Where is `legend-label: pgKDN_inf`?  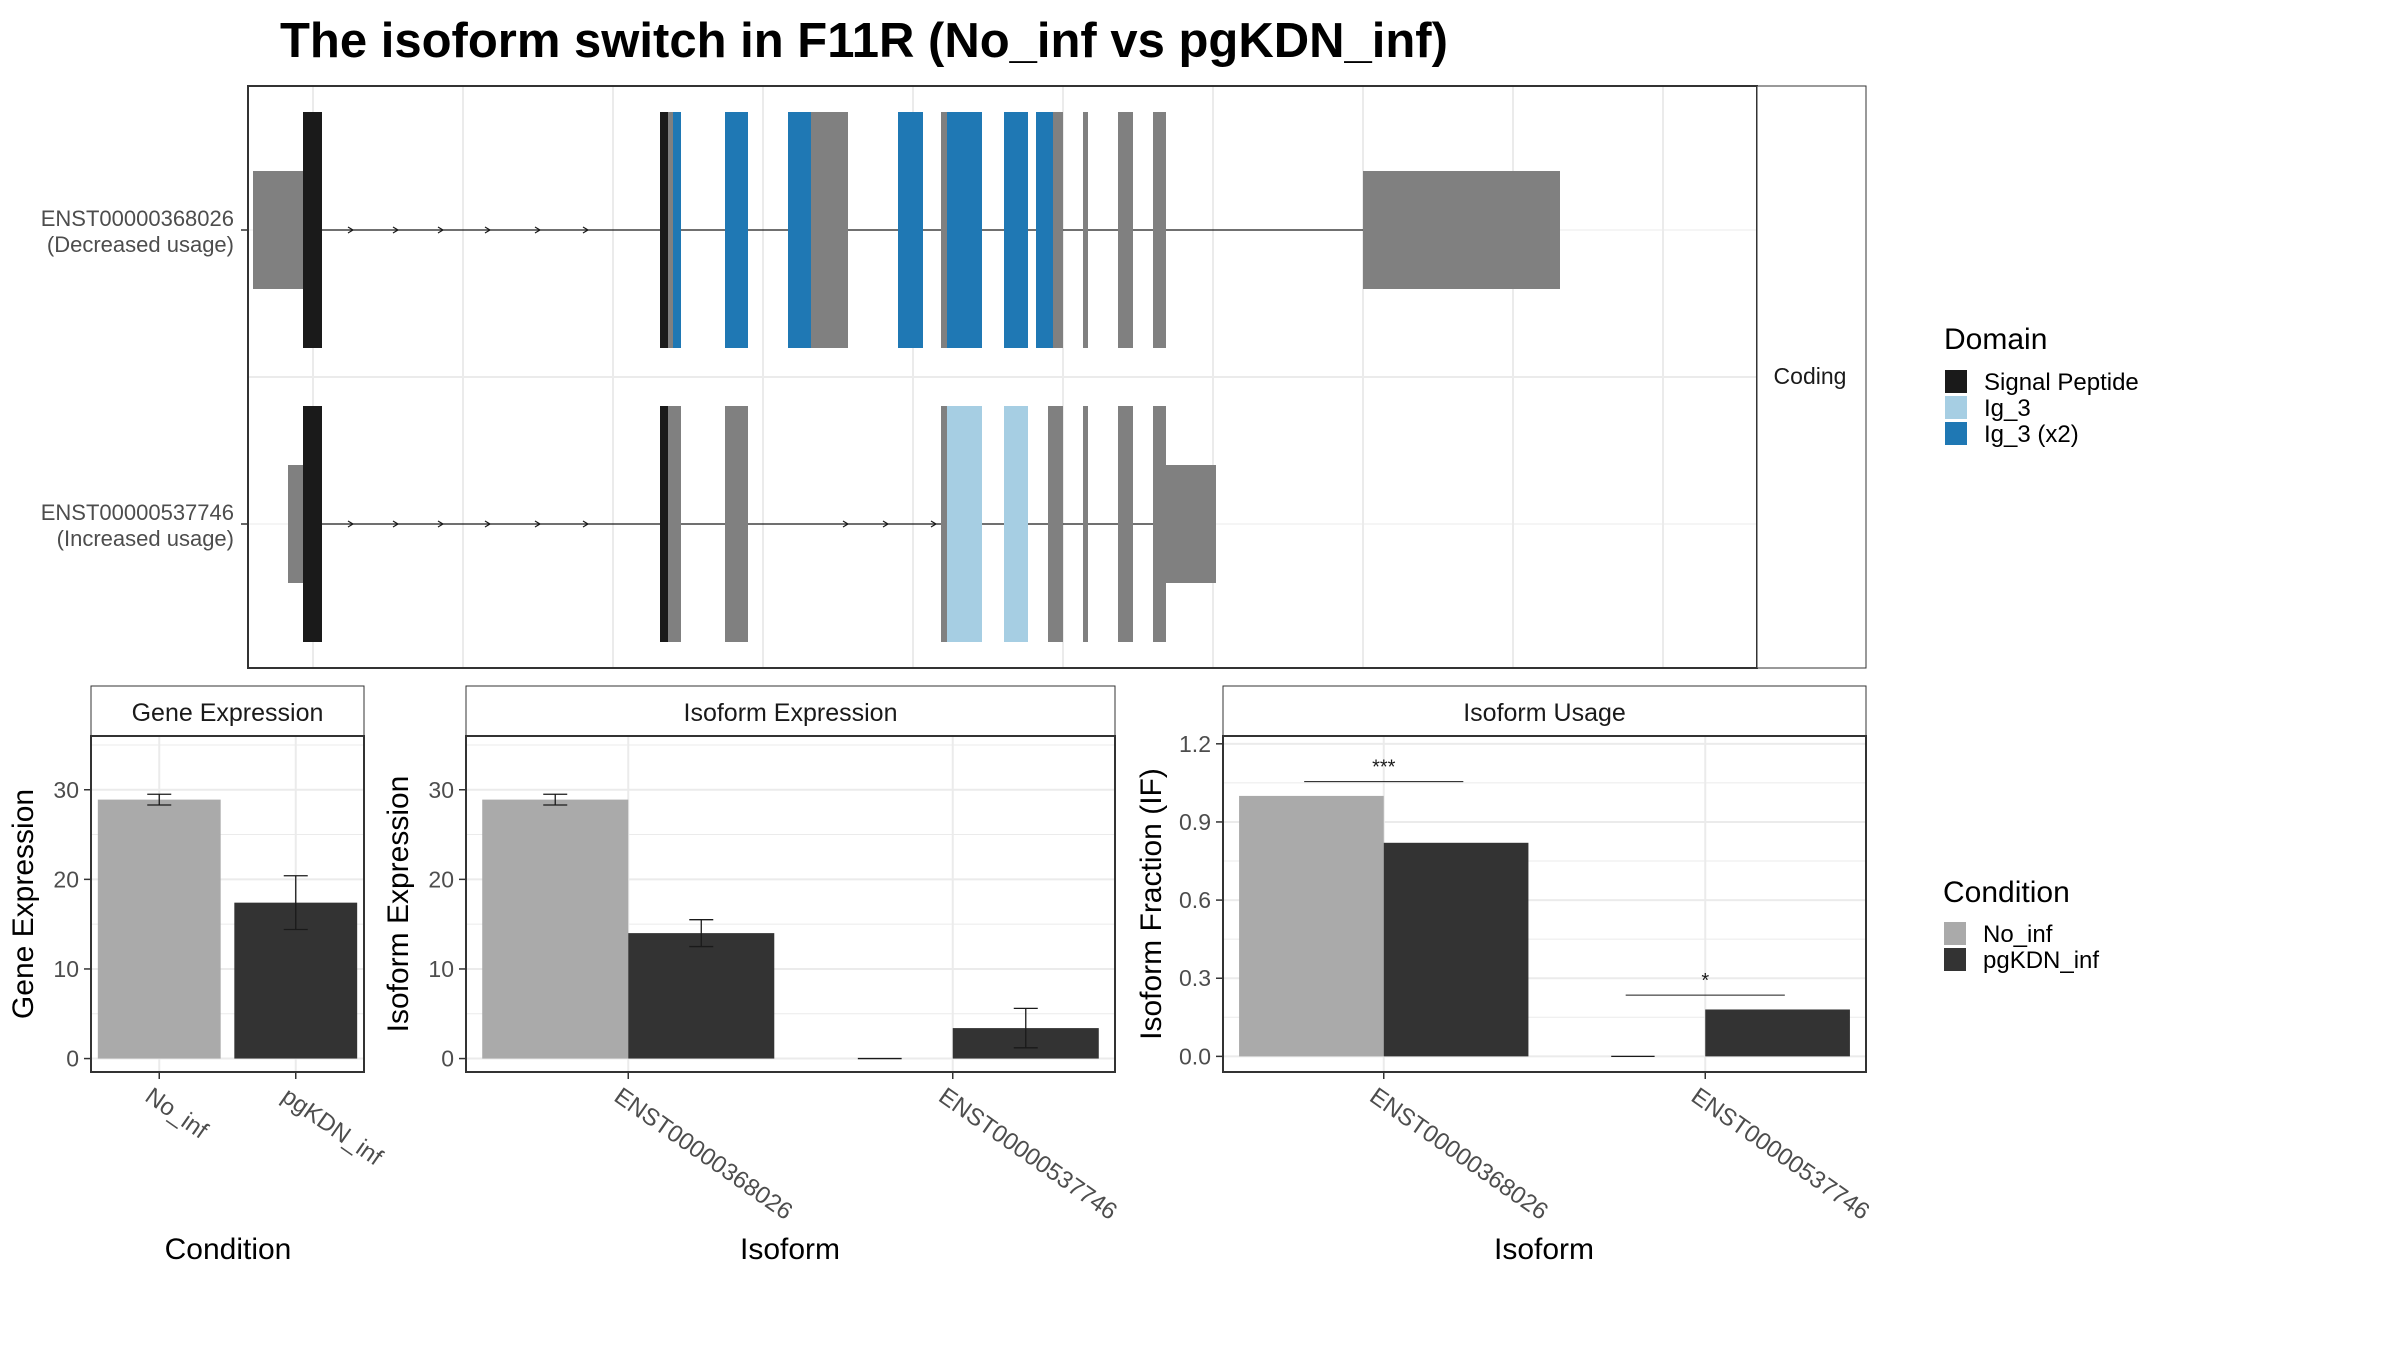 legend-label: pgKDN_inf is located at coordinates (2041, 960).